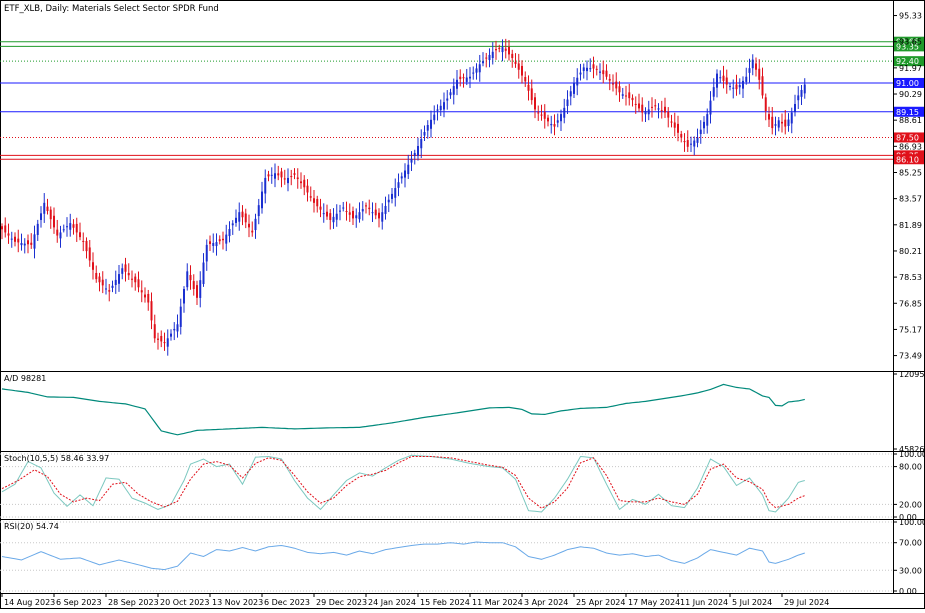 The height and width of the screenshot is (613, 925). What do you see at coordinates (910, 504) in the screenshot?
I see `indicator-tick-label: 20.00` at bounding box center [910, 504].